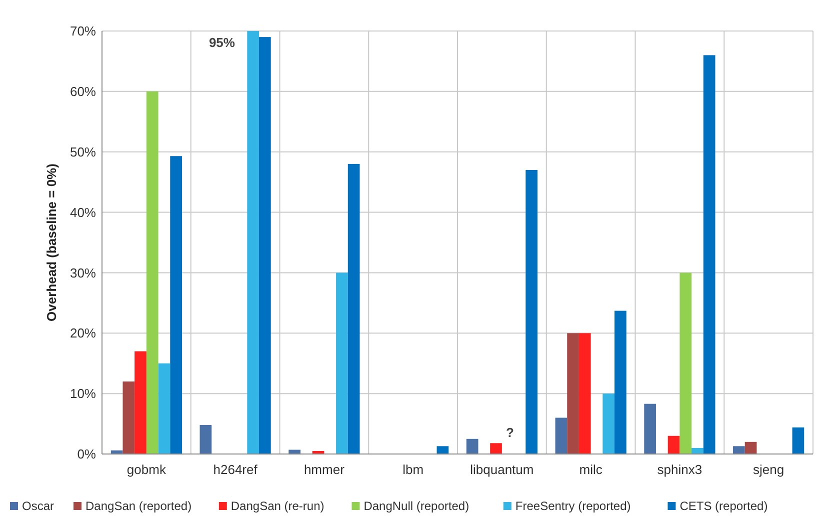 The width and height of the screenshot is (822, 523). Describe the element at coordinates (83, 333) in the screenshot. I see `y-tick-label: 20%` at that location.